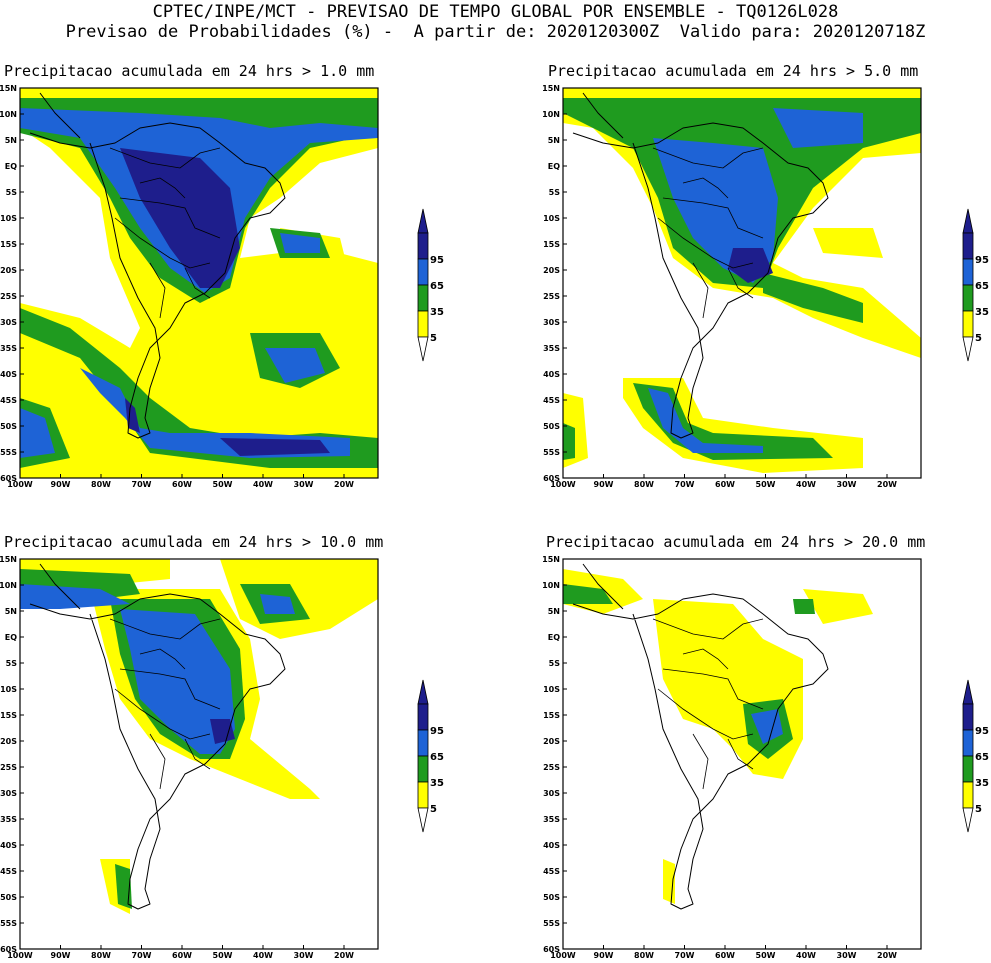 The height and width of the screenshot is (963, 991). What do you see at coordinates (978, 338) in the screenshot?
I see `colorbar-label: 5` at bounding box center [978, 338].